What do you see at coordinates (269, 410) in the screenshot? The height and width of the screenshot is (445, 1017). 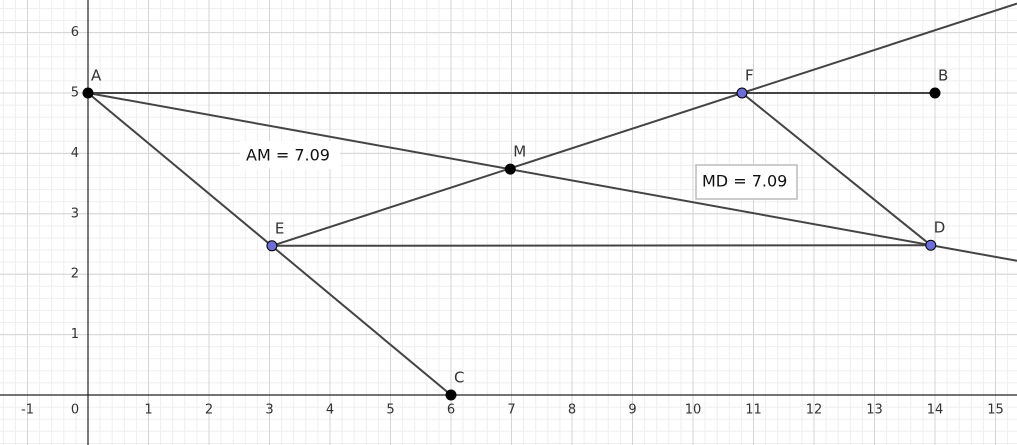 I see `x-tick-label: 3` at bounding box center [269, 410].